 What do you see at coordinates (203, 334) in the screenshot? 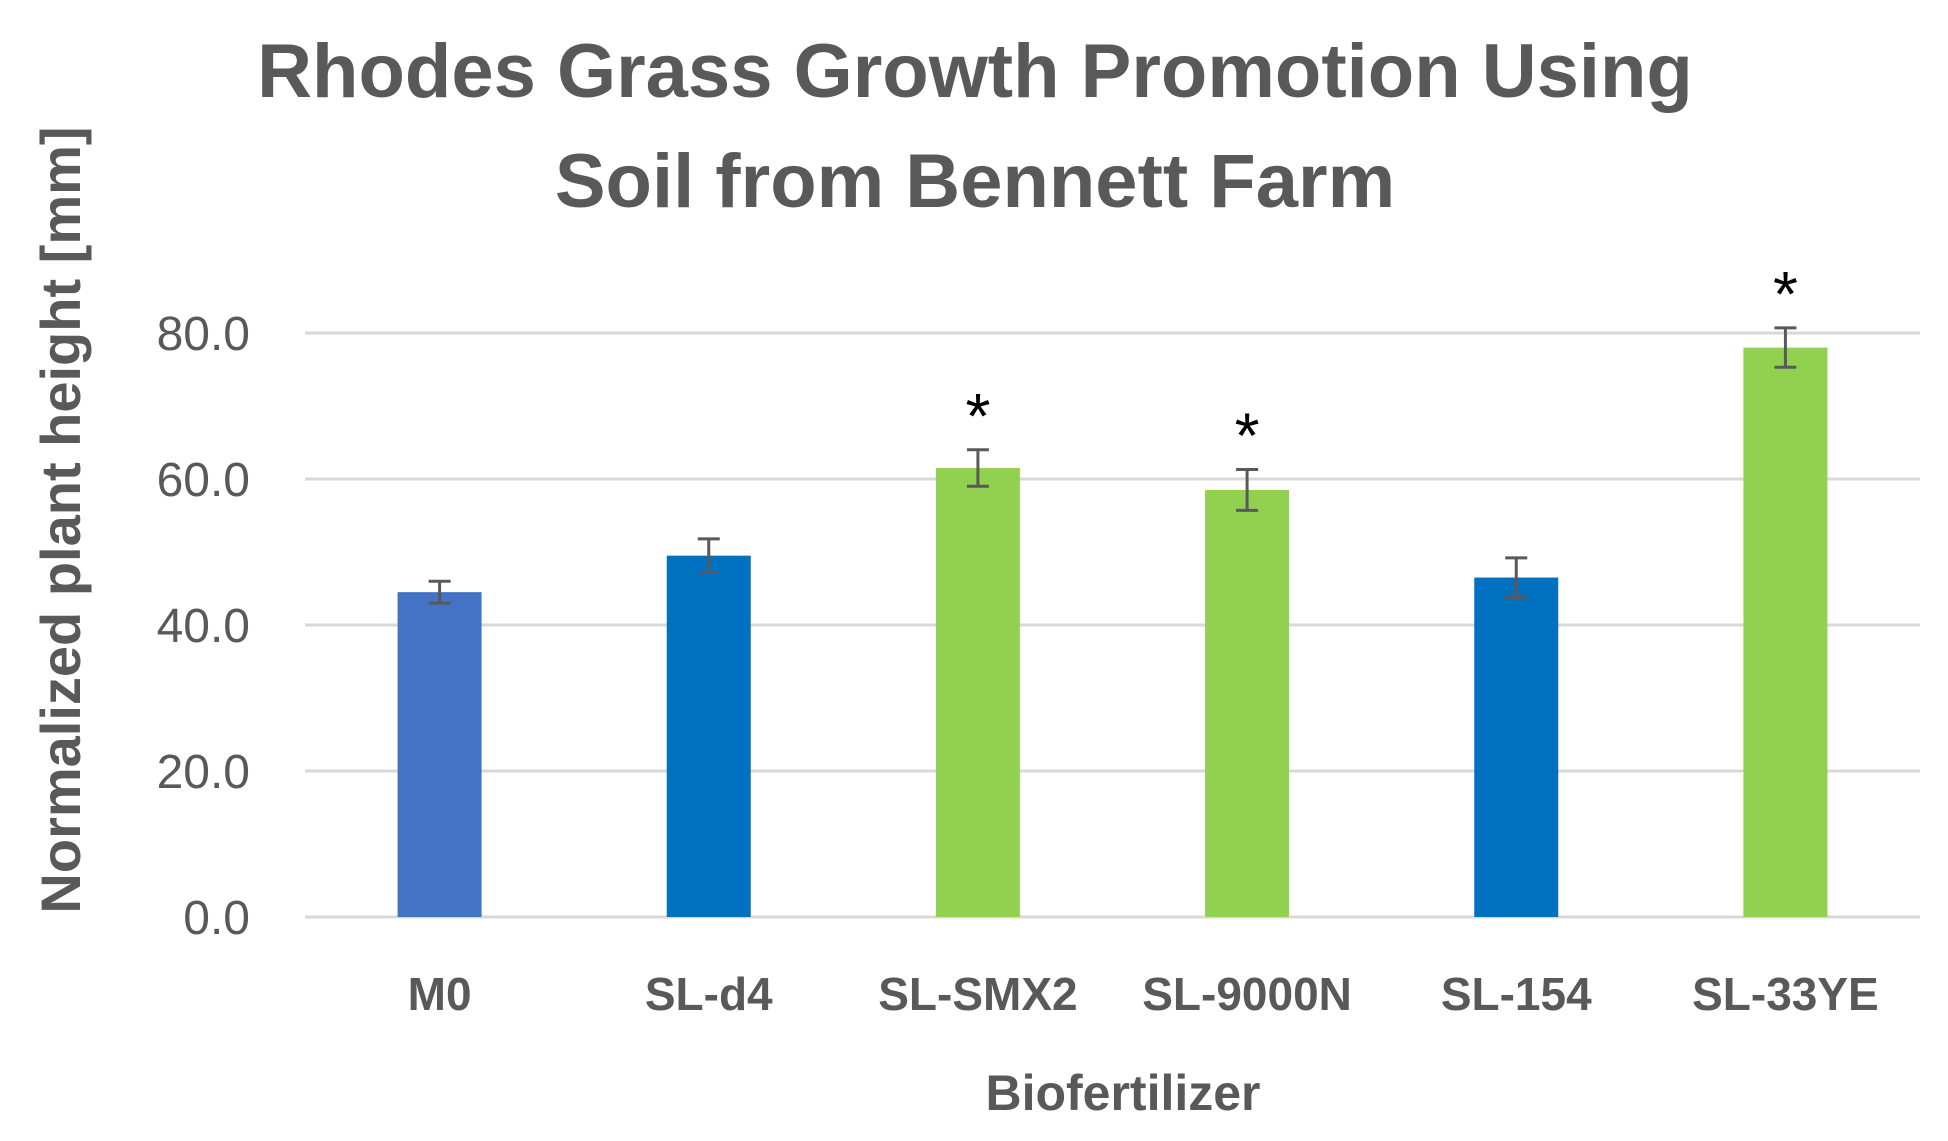
I see `y-tick-label: 80.0` at bounding box center [203, 334].